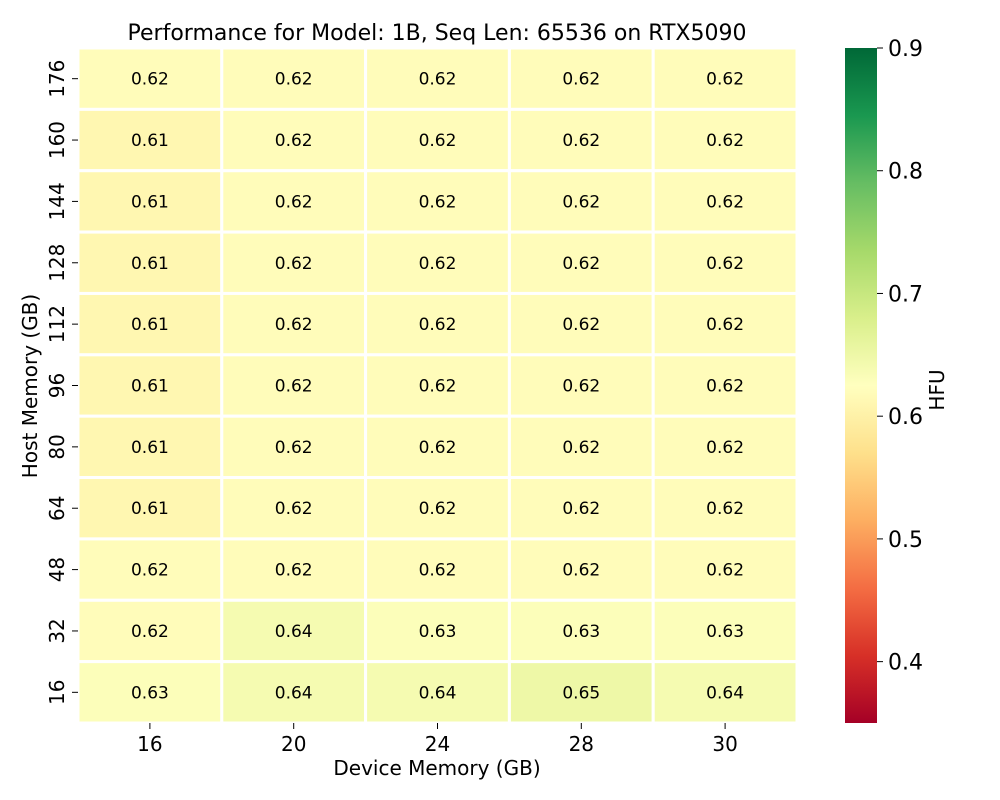 The height and width of the screenshot is (800, 1000). I want to click on y-axis-label: Host Memory (GB), so click(30, 386).